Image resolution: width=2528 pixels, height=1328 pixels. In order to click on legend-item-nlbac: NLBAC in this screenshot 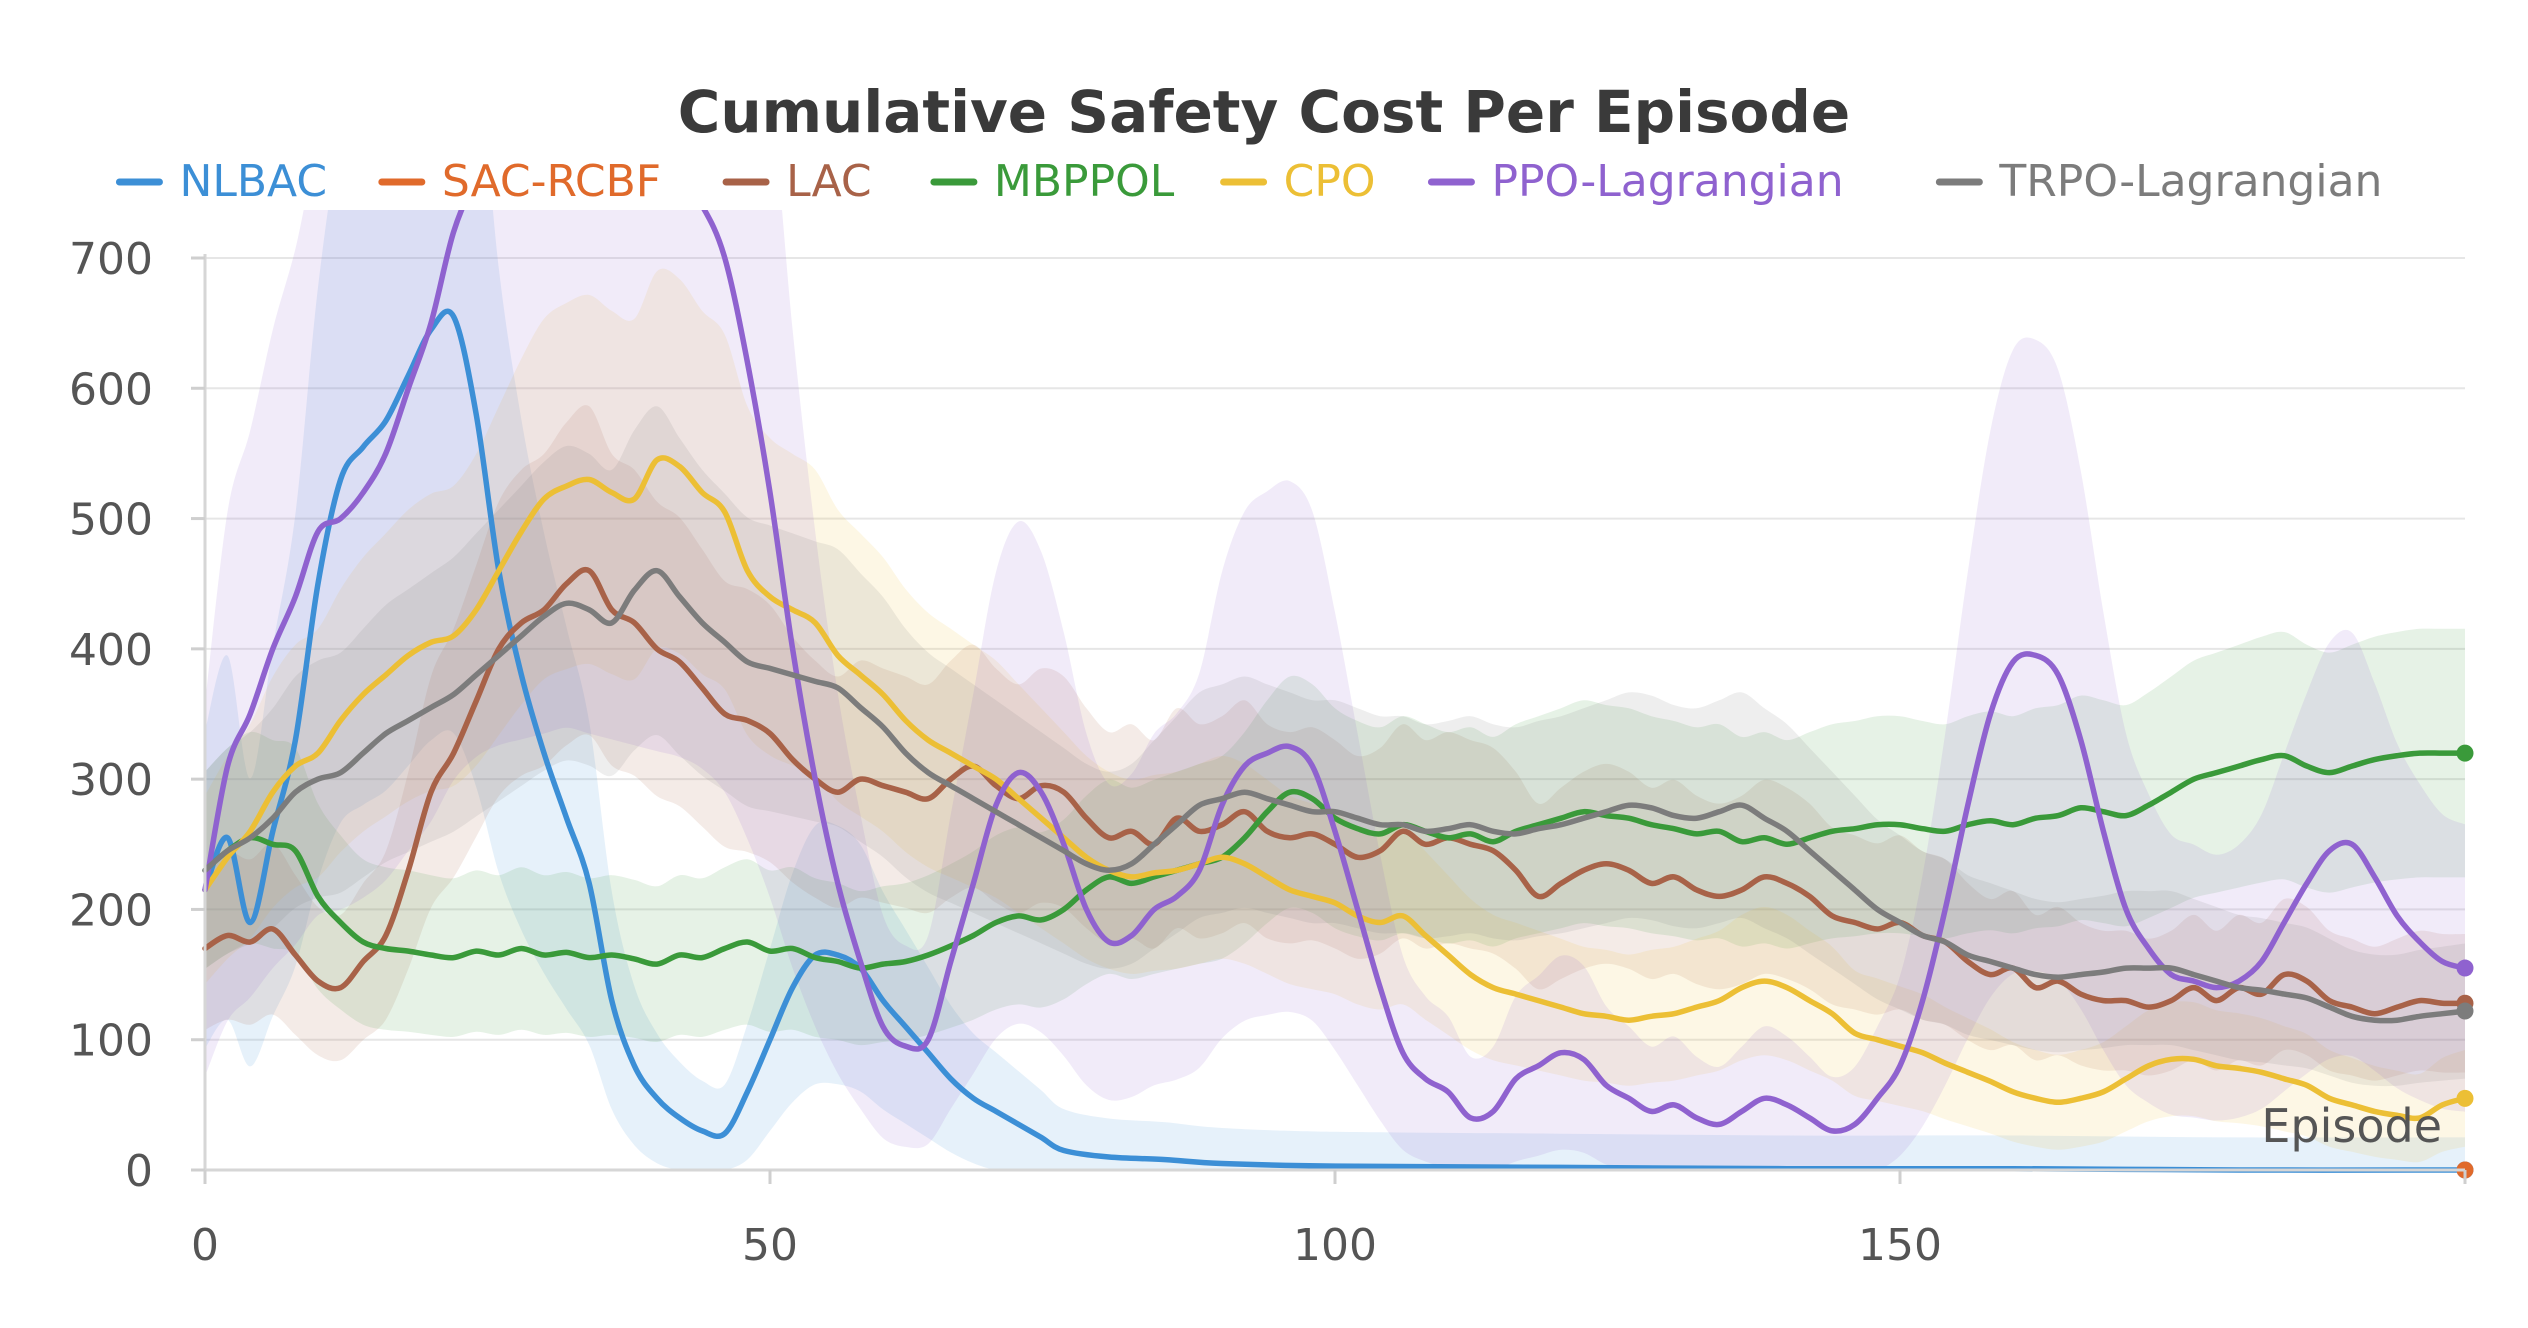, I will do `click(221, 181)`.